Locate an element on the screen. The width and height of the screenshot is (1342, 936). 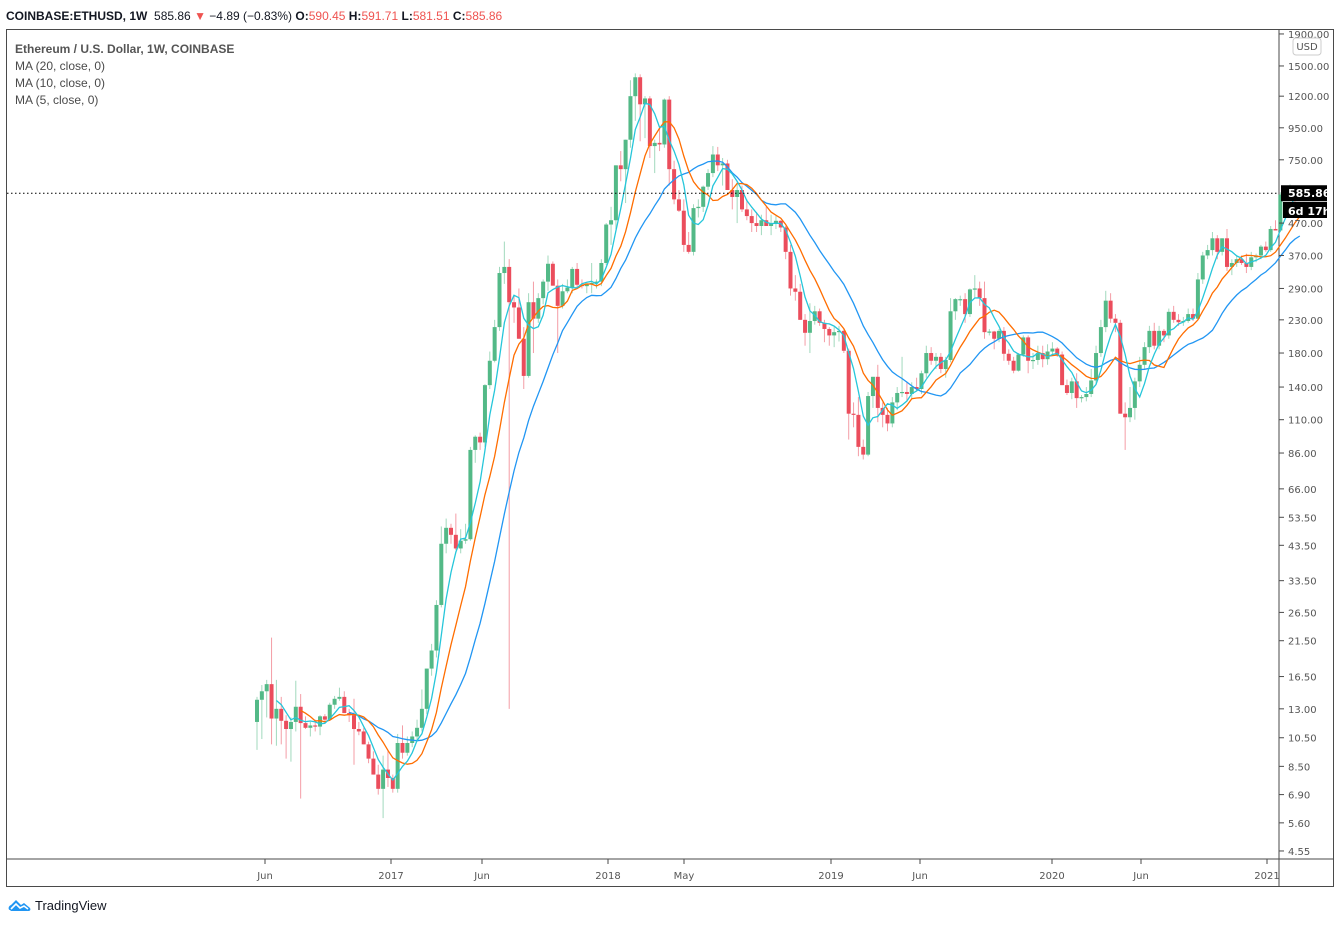
price-tick: 16.50 is located at coordinates (1302, 678).